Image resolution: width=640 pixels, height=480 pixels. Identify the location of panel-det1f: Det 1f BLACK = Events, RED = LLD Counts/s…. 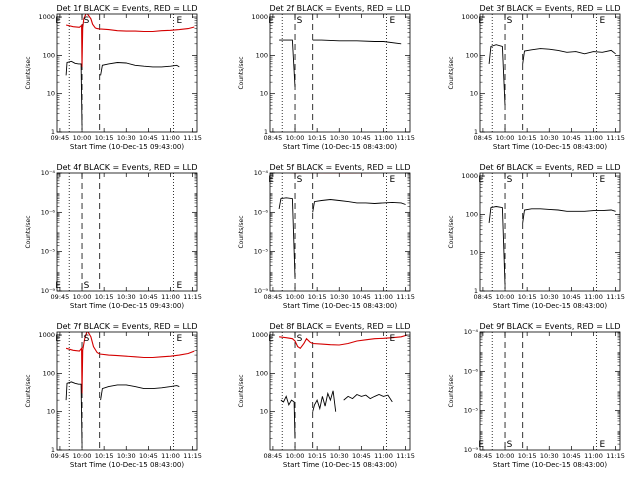
(113, 77).